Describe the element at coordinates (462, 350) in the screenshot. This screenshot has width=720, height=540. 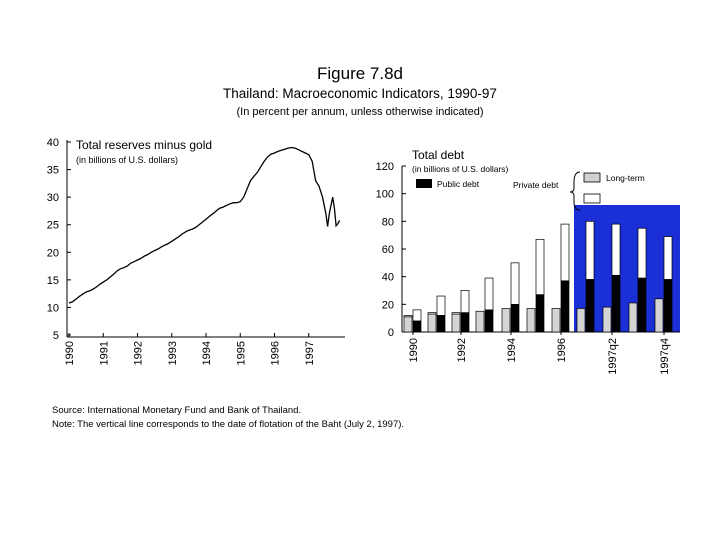
I see `debt-x-tick-label: 1992` at that location.